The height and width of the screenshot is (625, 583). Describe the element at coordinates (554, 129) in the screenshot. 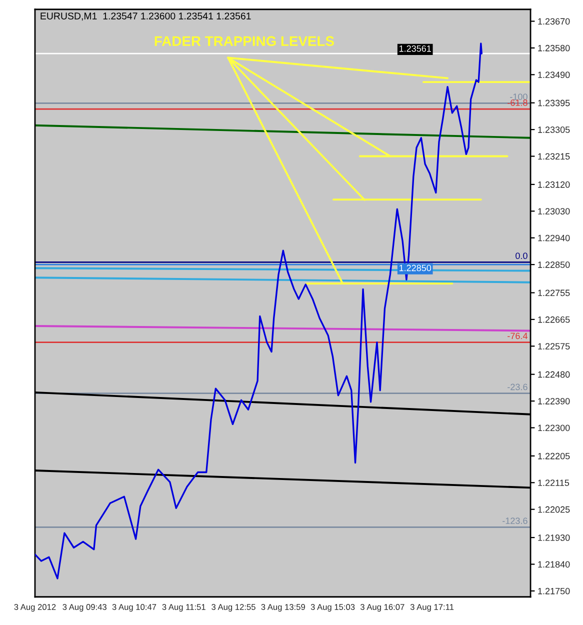

I see `y-tick-label: 1.23305` at that location.